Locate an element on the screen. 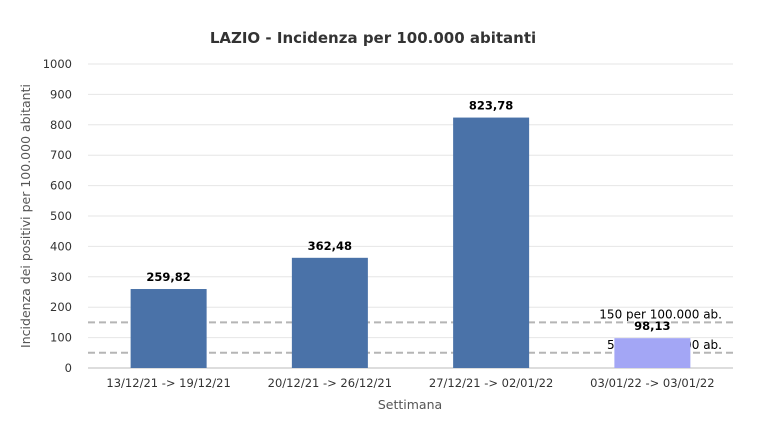  y-tick-label: 300 is located at coordinates (61, 277).